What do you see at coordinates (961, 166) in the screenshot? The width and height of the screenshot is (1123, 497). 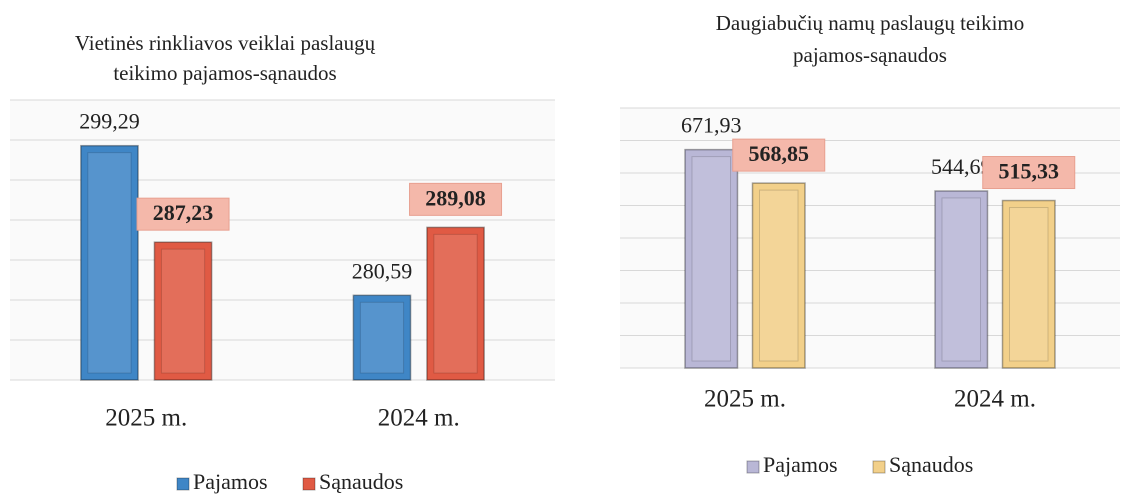 I see `data-label: 544,69` at bounding box center [961, 166].